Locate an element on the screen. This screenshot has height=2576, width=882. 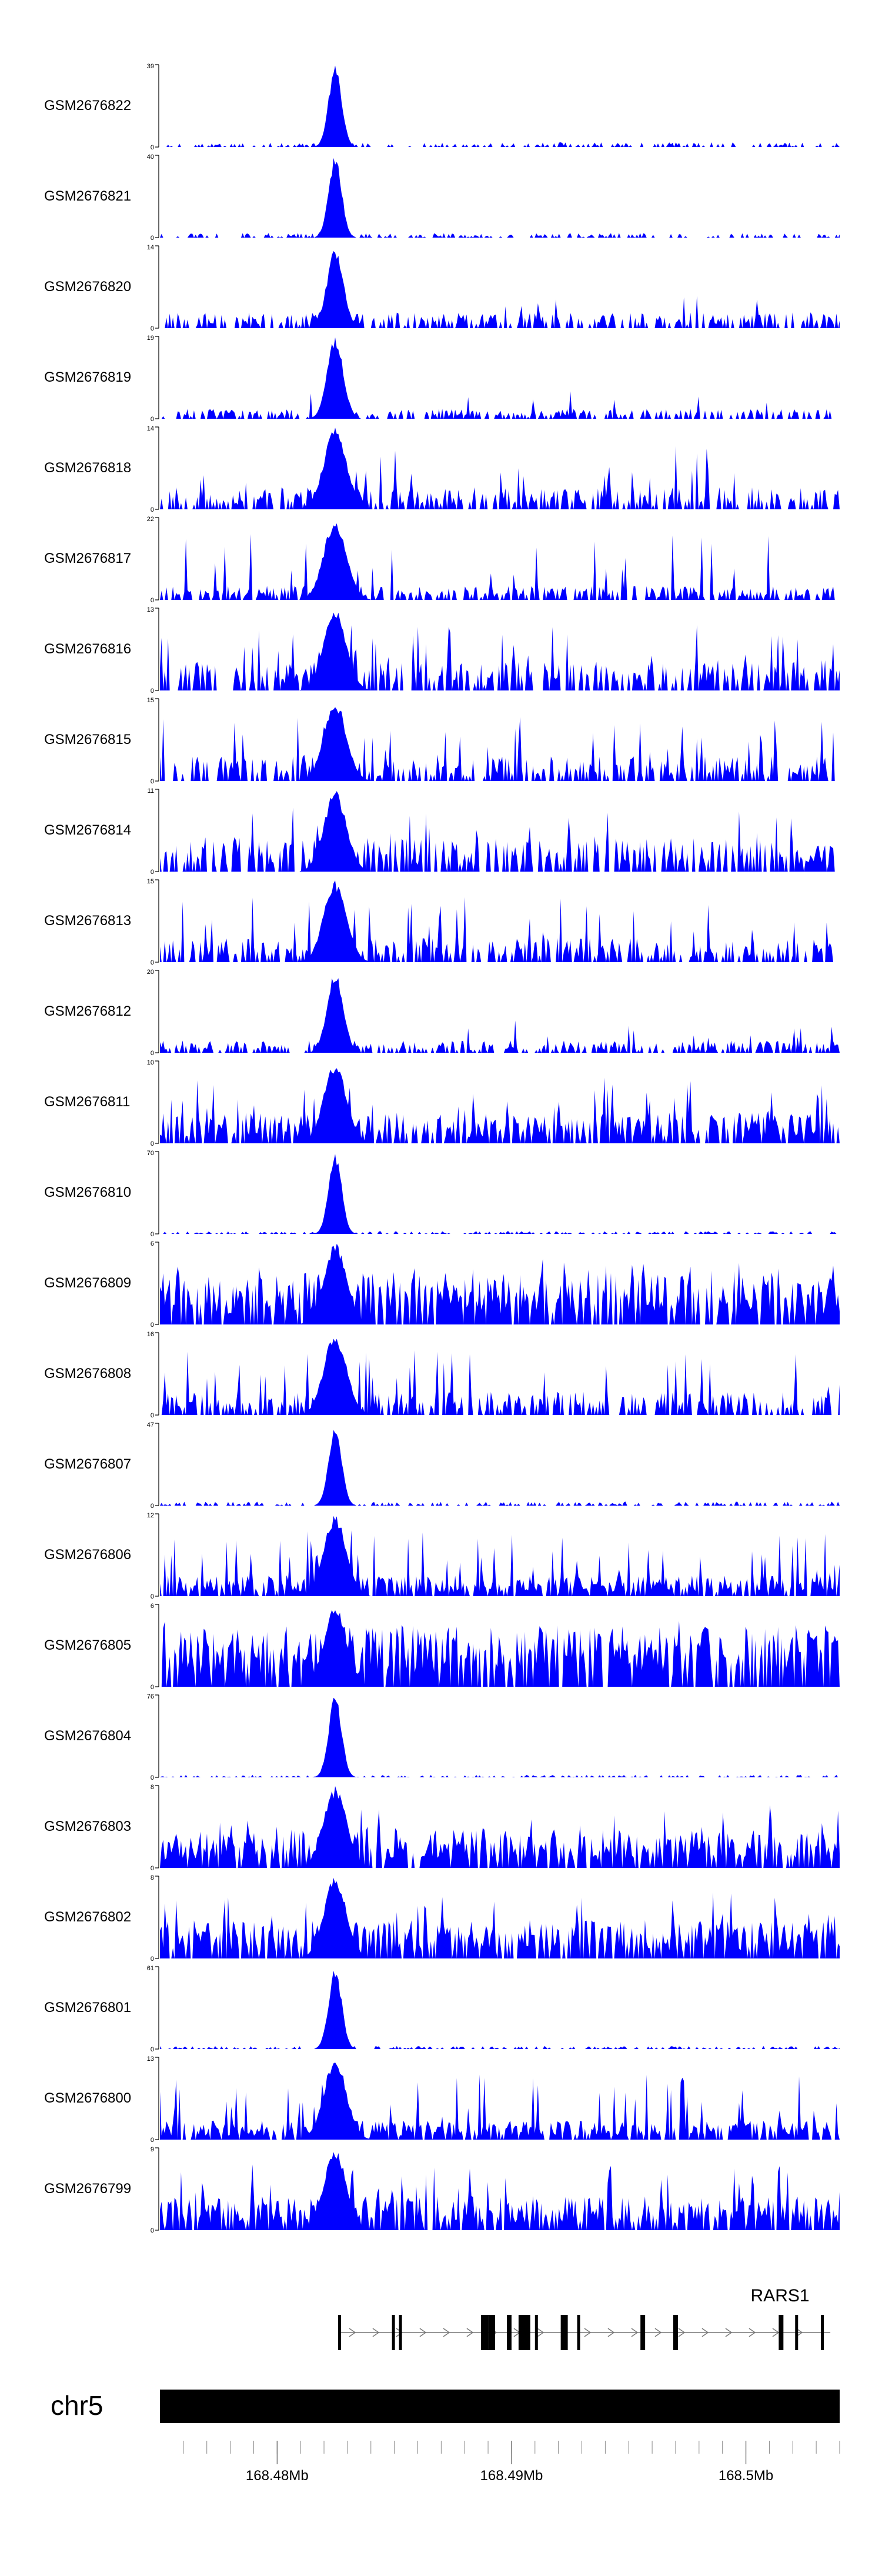
y-max-label: 19 is located at coordinates (150, 338).